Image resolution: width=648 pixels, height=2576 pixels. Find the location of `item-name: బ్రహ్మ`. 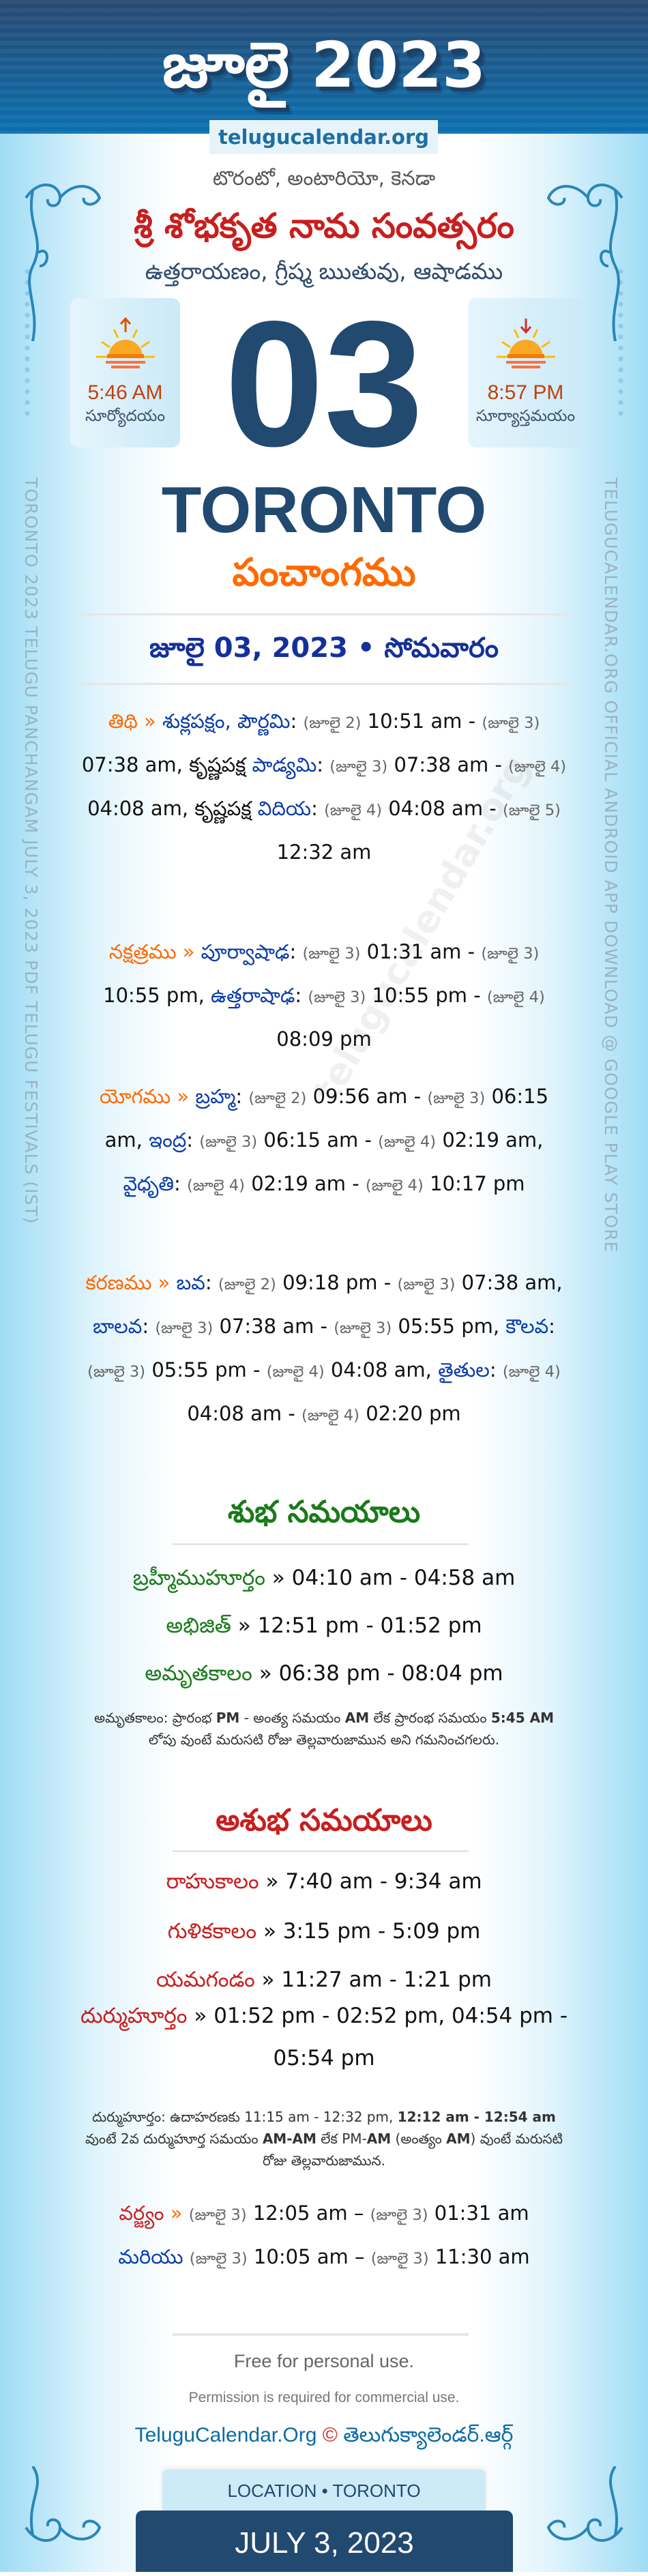

item-name: బ్రహ్మ is located at coordinates (216, 1096).